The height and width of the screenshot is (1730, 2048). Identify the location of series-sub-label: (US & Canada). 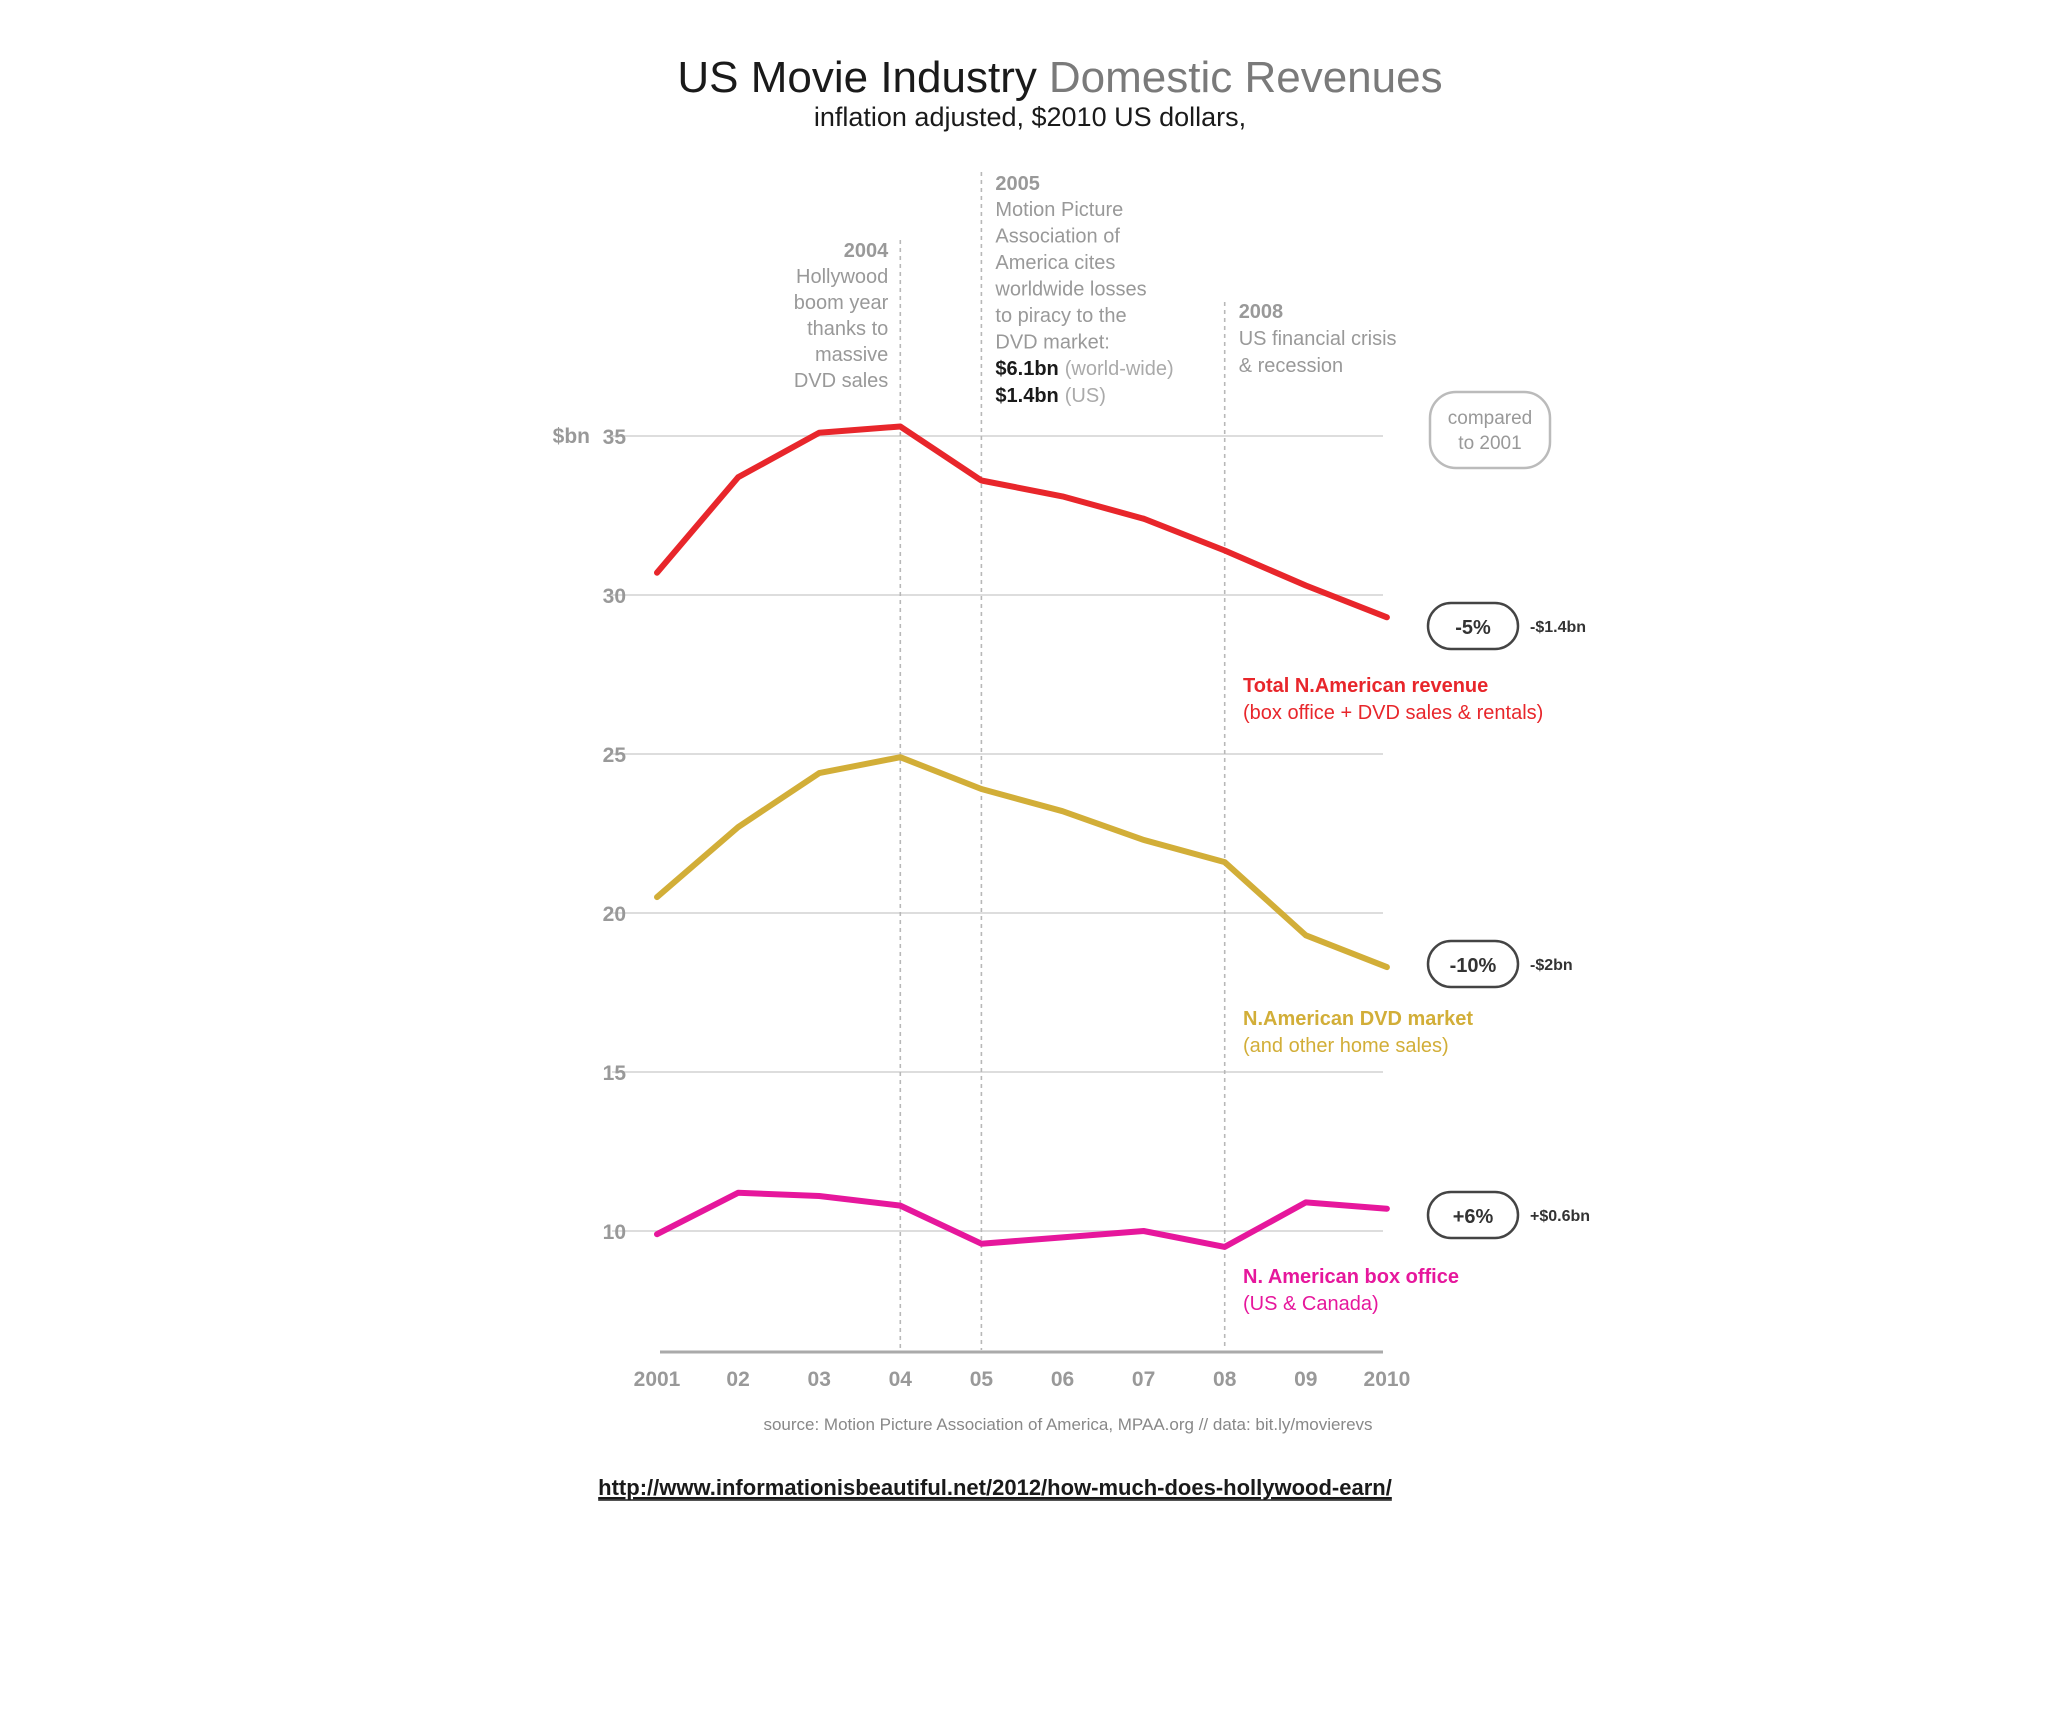
(1311, 1304).